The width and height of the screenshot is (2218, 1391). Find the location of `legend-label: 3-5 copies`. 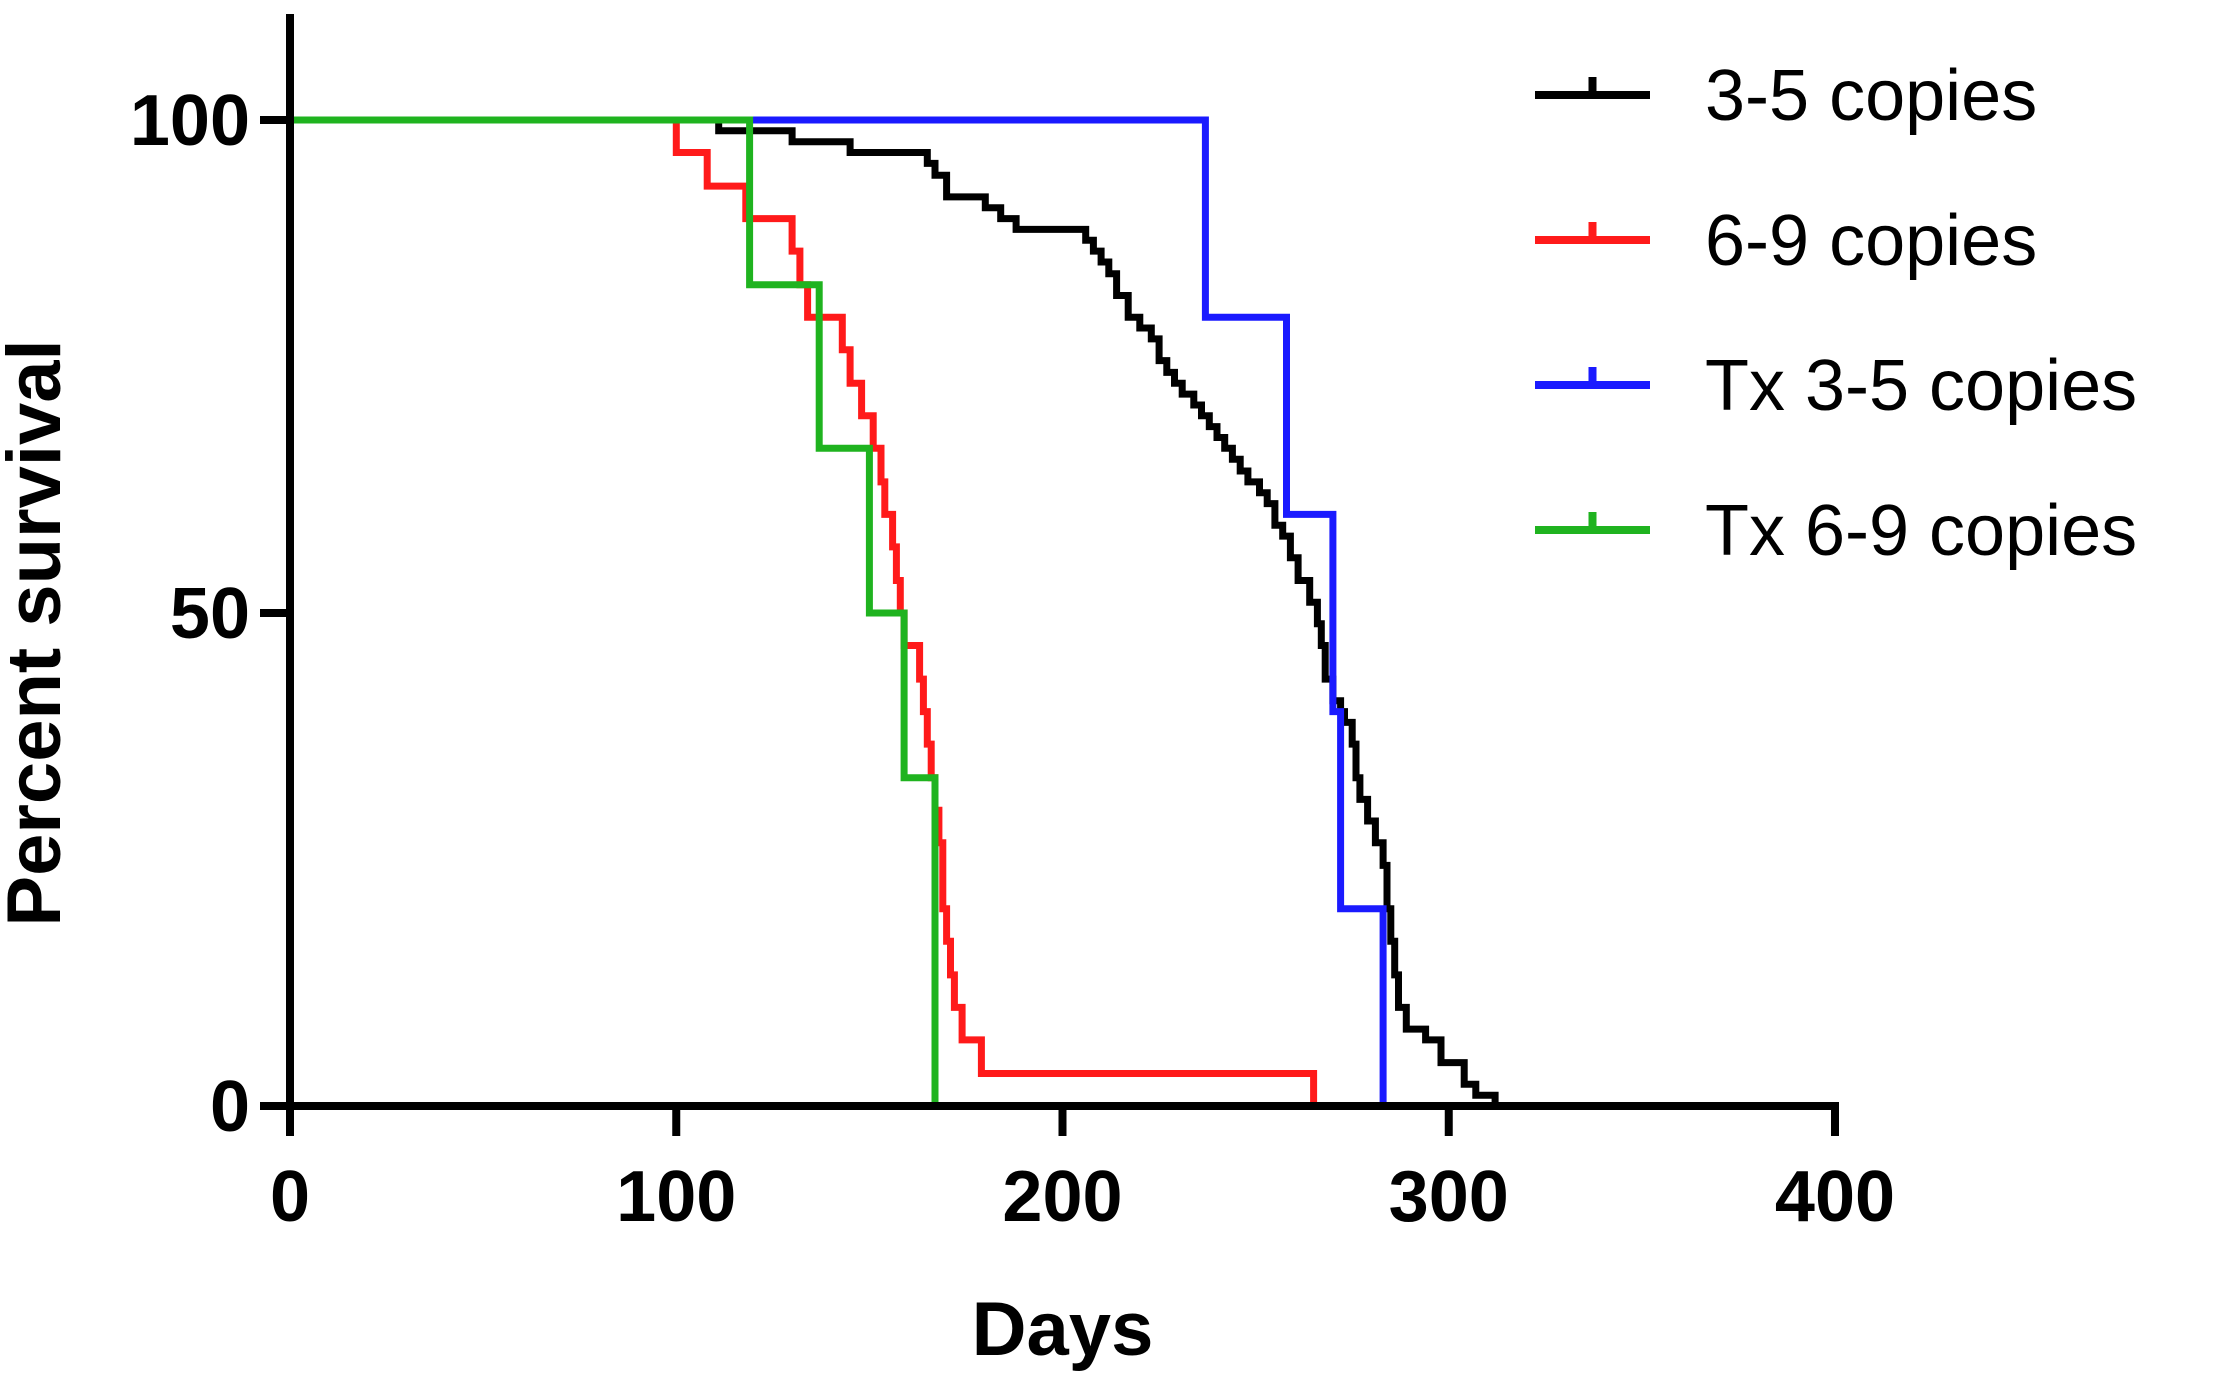

legend-label: 3-5 copies is located at coordinates (1871, 96).